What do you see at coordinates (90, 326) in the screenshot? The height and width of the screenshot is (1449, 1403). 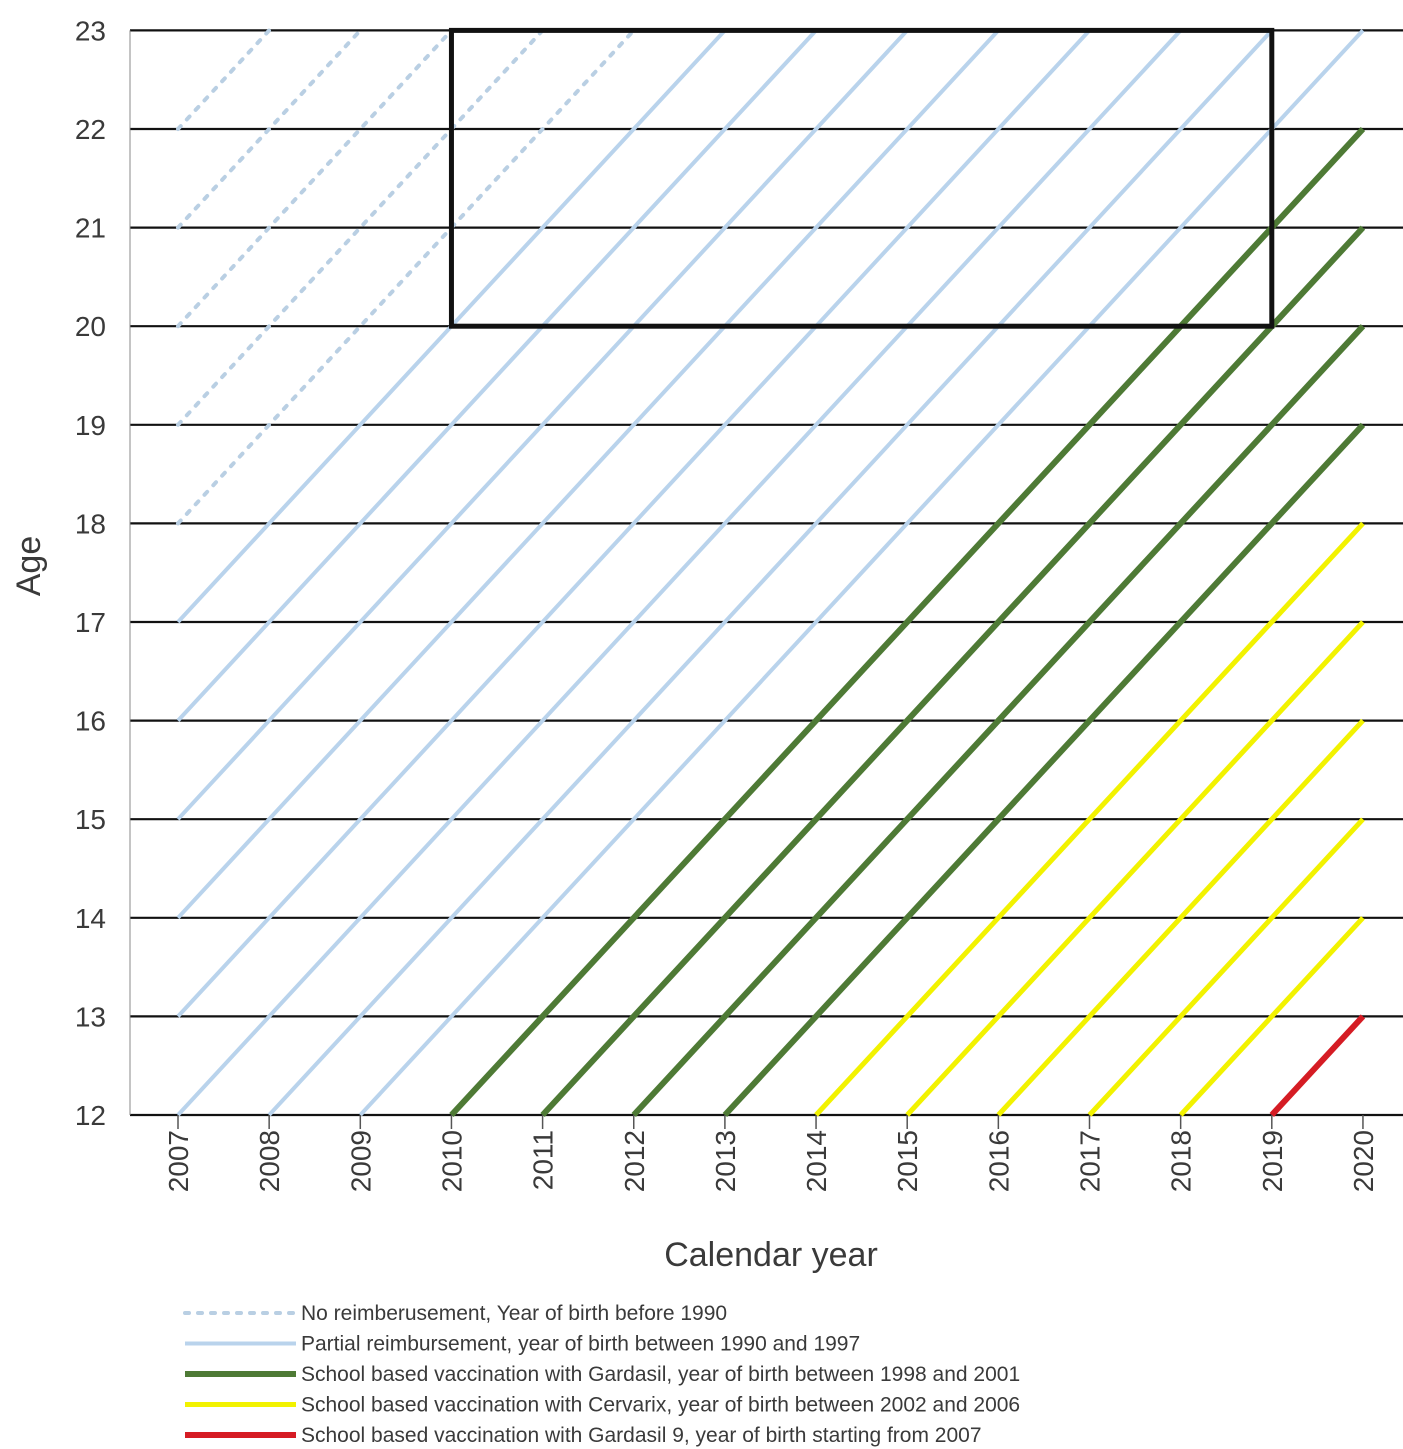 I see `y-tick-20: 20` at bounding box center [90, 326].